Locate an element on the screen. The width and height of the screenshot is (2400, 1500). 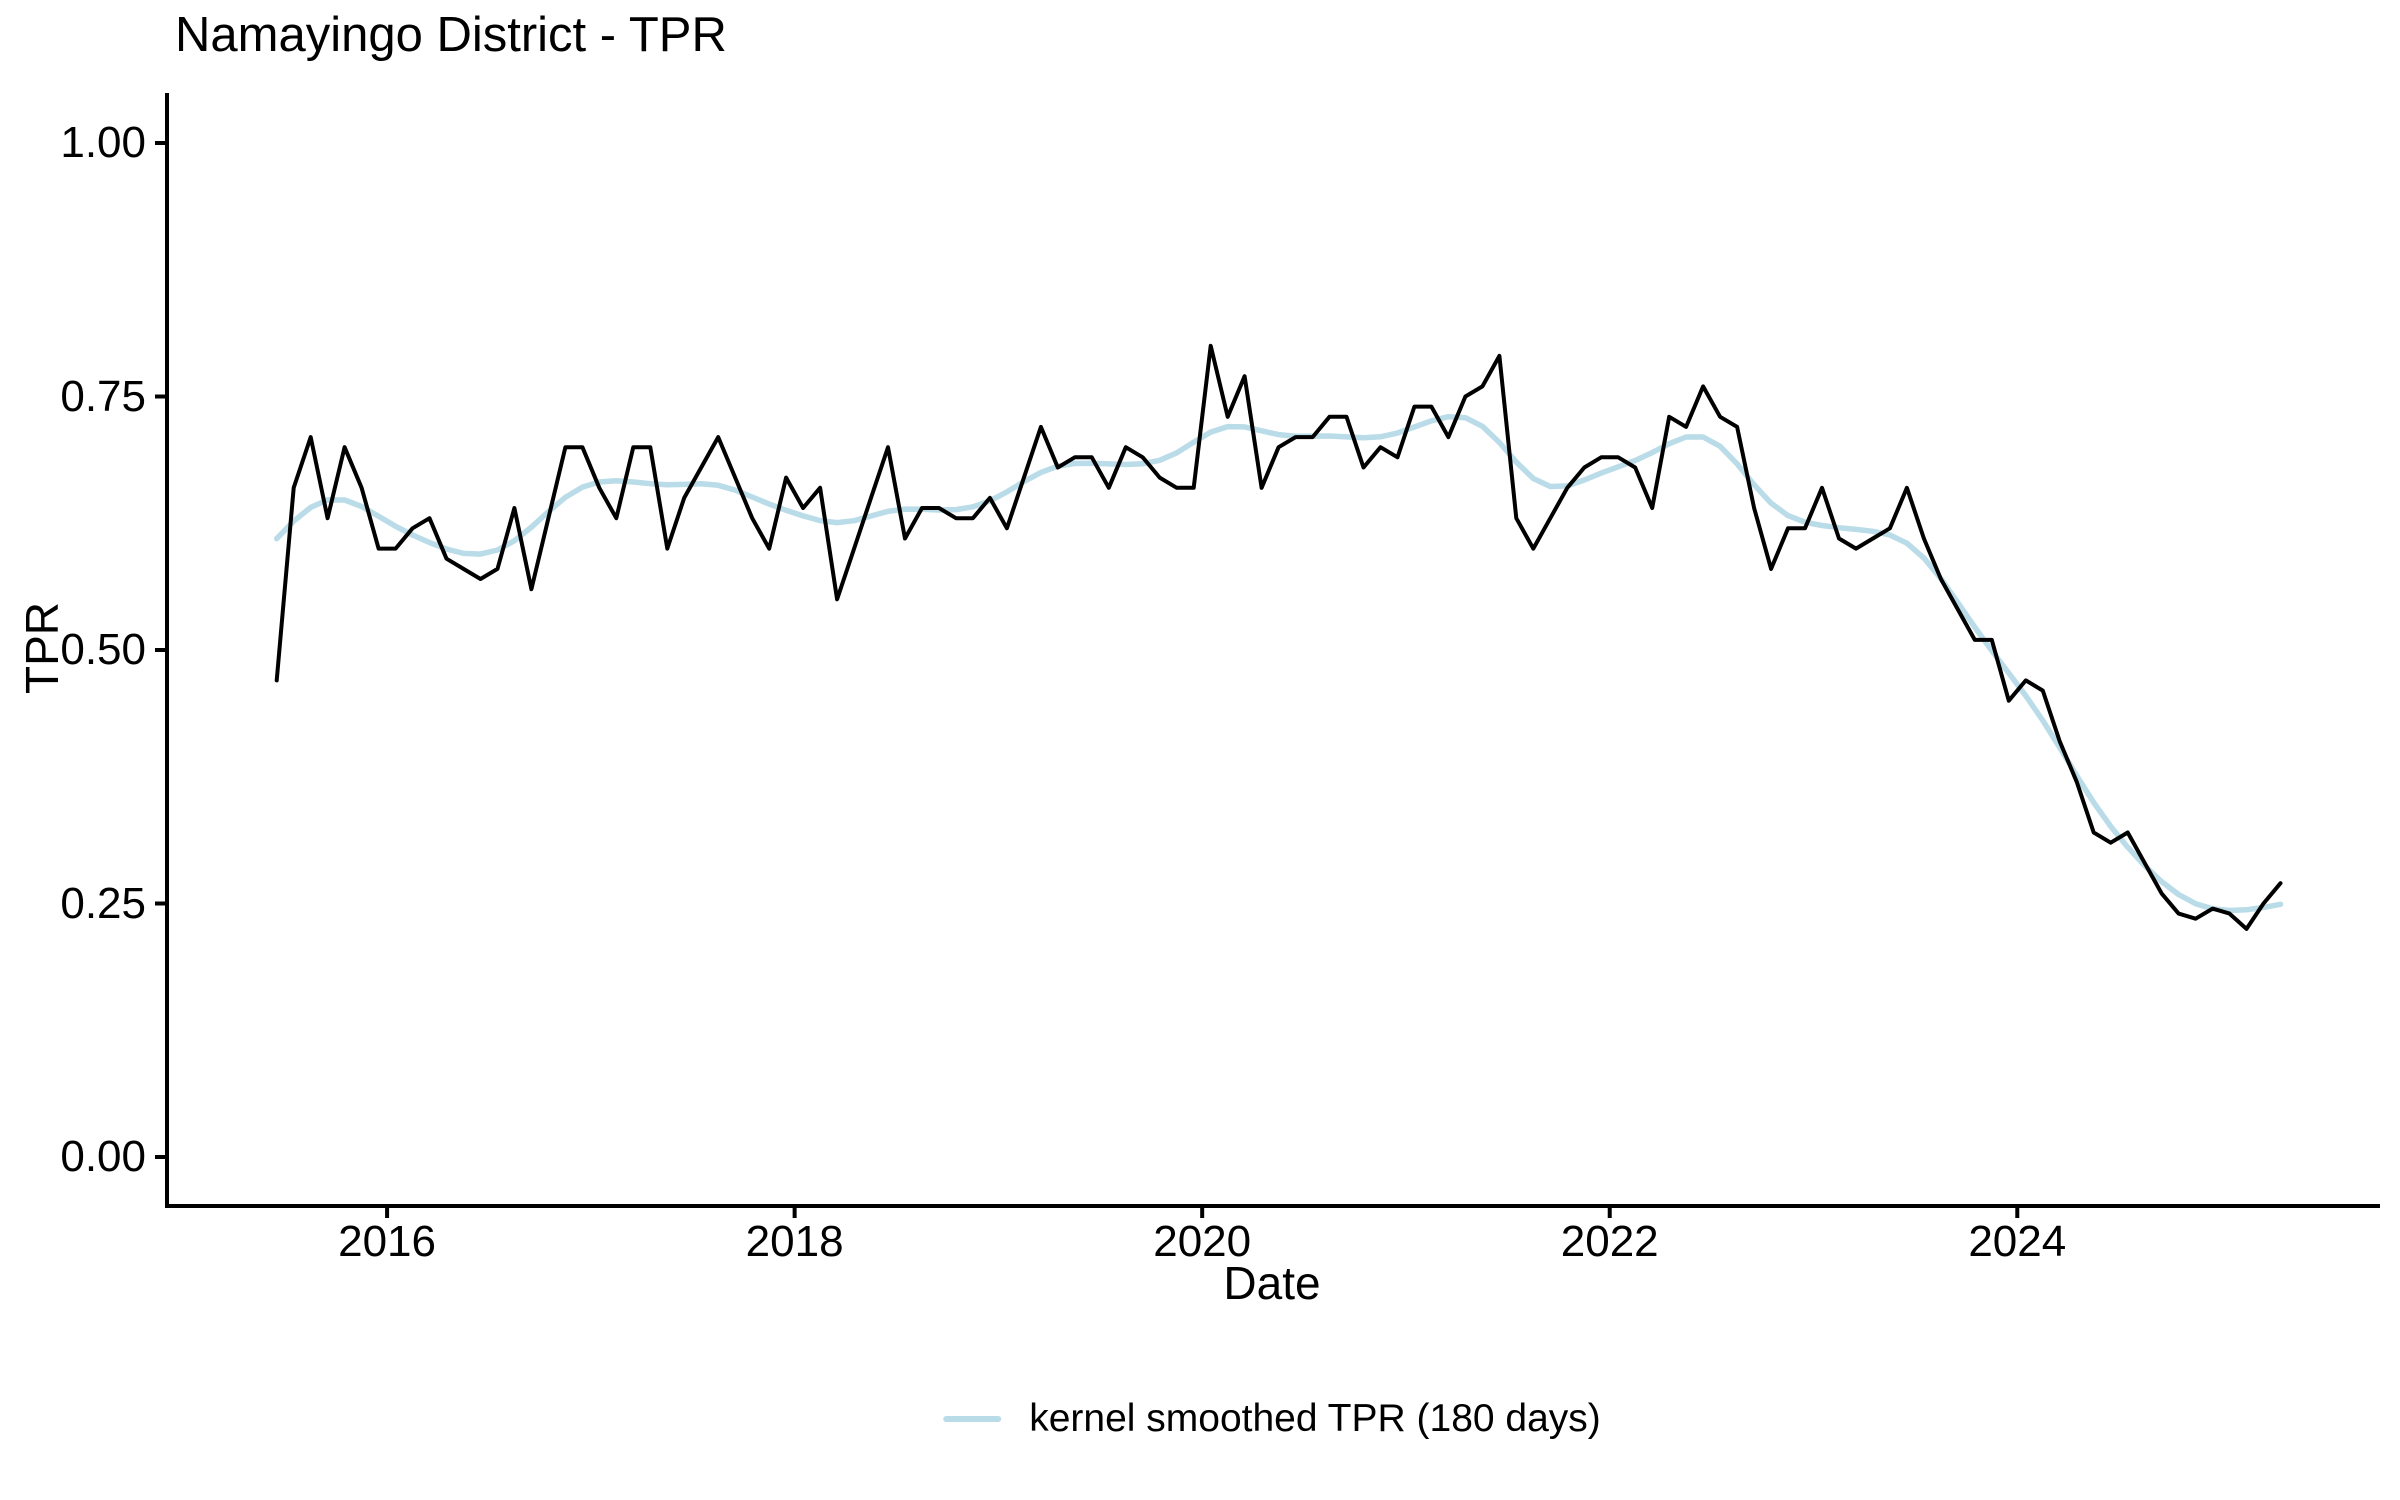
chart-title: Namayingo District - TPR is located at coordinates (451, 35).